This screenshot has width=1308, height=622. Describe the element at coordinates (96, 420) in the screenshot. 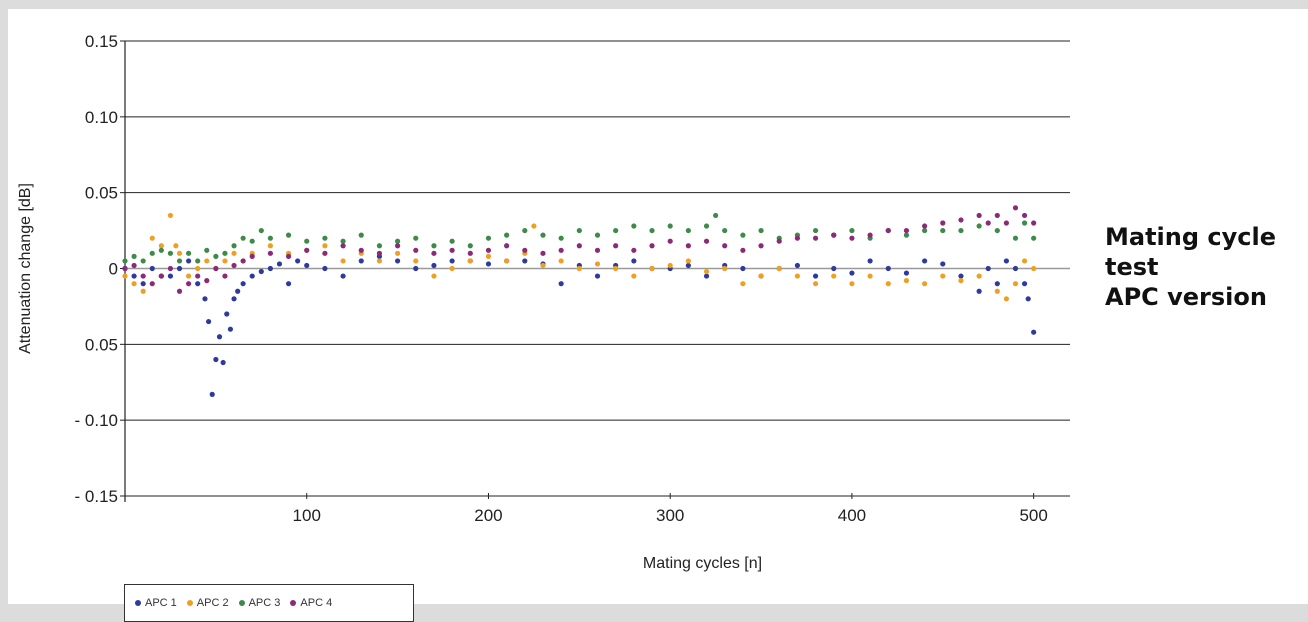

I see `y-tick-label-5: - 0.10` at that location.